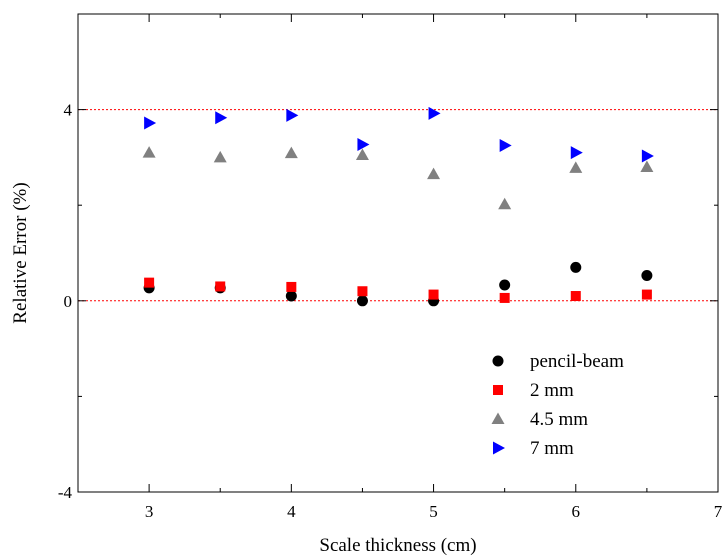  What do you see at coordinates (291, 511) in the screenshot?
I see `x-tick-label: 4` at bounding box center [291, 511].